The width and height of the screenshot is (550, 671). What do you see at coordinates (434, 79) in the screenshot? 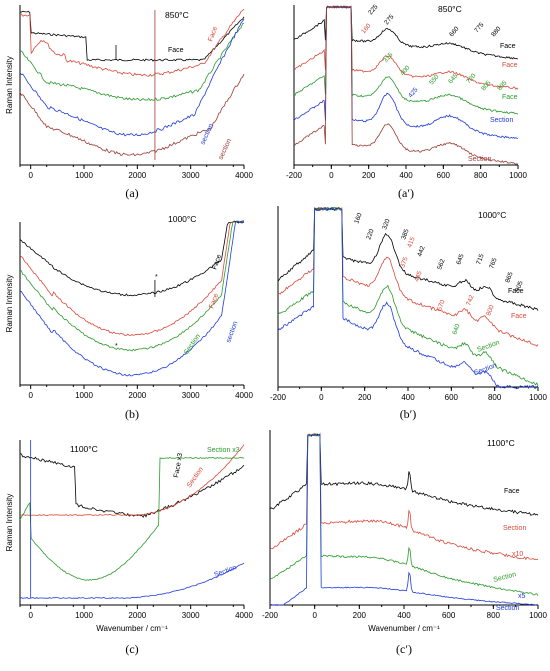
I see `peak-label: 550` at bounding box center [434, 79].